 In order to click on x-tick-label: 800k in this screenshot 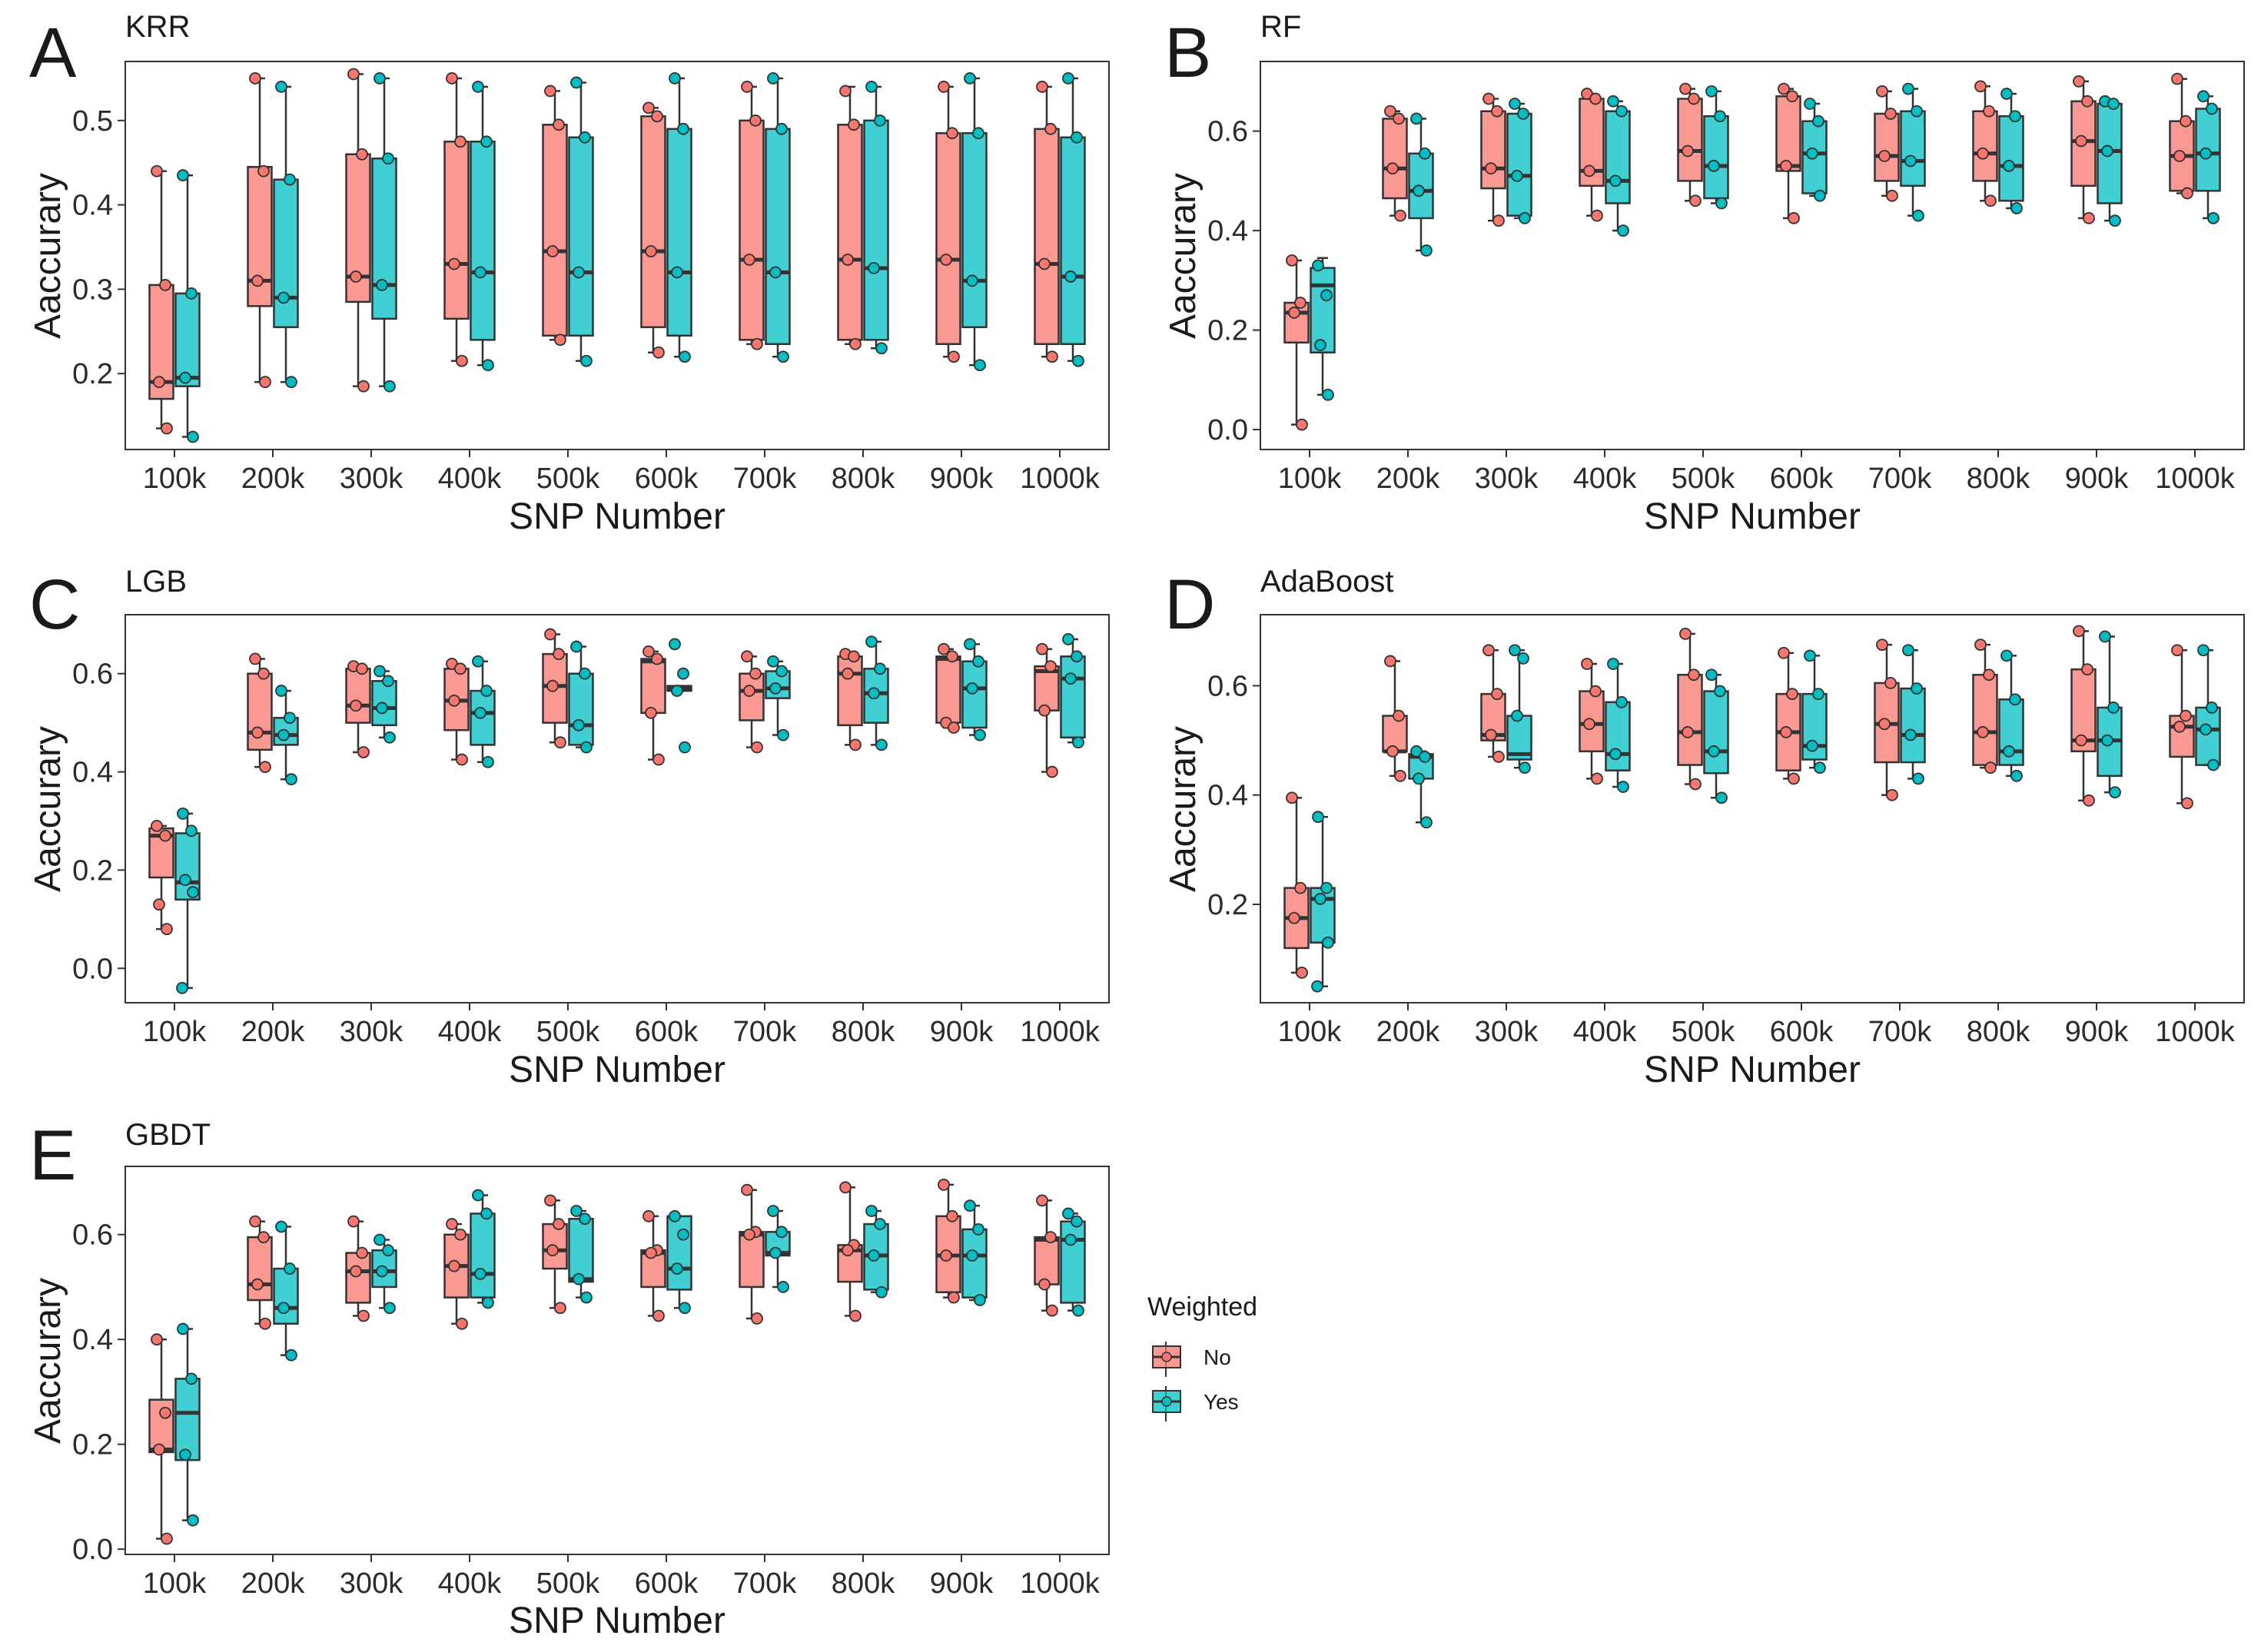, I will do `click(863, 479)`.